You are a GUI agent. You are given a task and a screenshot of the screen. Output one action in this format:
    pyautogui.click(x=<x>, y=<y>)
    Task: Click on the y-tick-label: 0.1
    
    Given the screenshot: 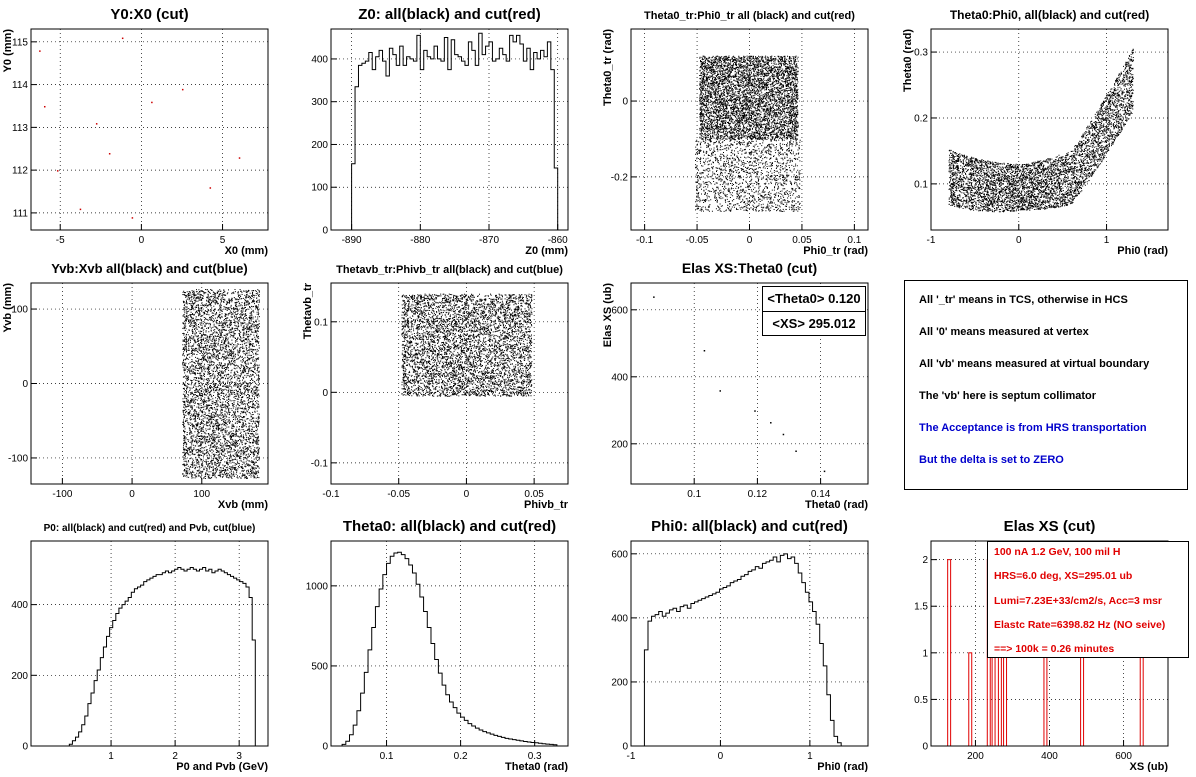 What is the action you would take?
    pyautogui.click(x=321, y=322)
    